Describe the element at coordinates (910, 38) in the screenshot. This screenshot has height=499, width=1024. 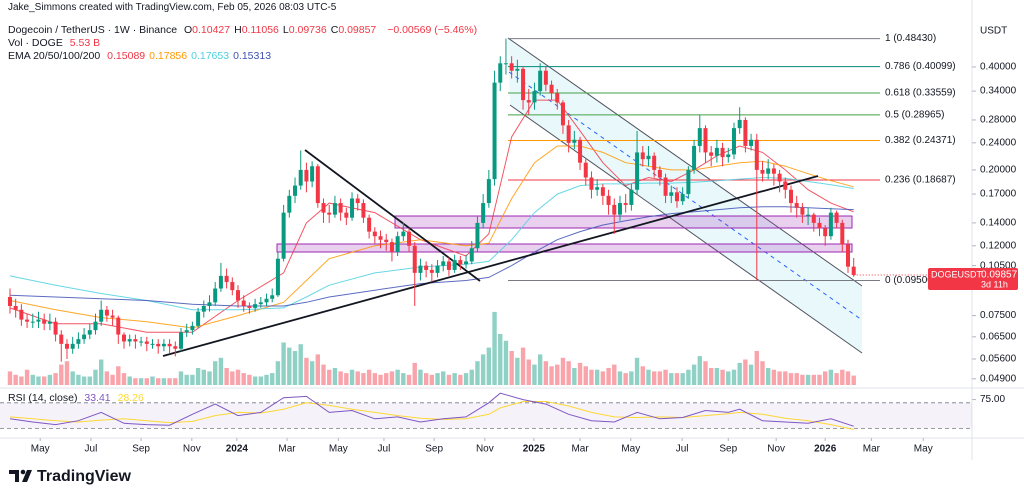
I see `fib-label: 1 (0.48430)` at that location.